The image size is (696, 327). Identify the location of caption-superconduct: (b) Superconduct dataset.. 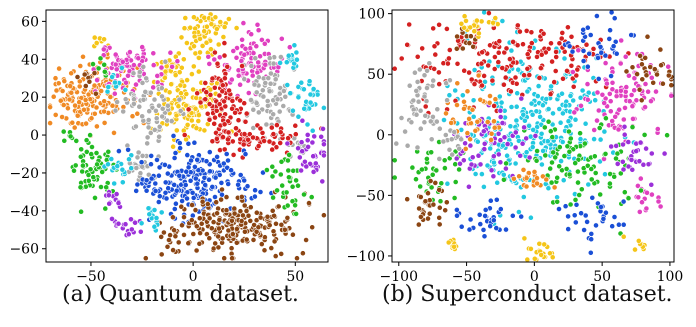
(527, 294).